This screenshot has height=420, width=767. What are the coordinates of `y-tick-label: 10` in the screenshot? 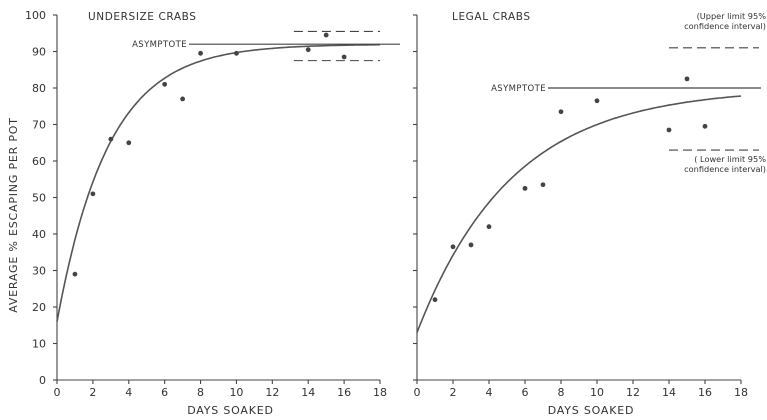 It's located at (39, 344).